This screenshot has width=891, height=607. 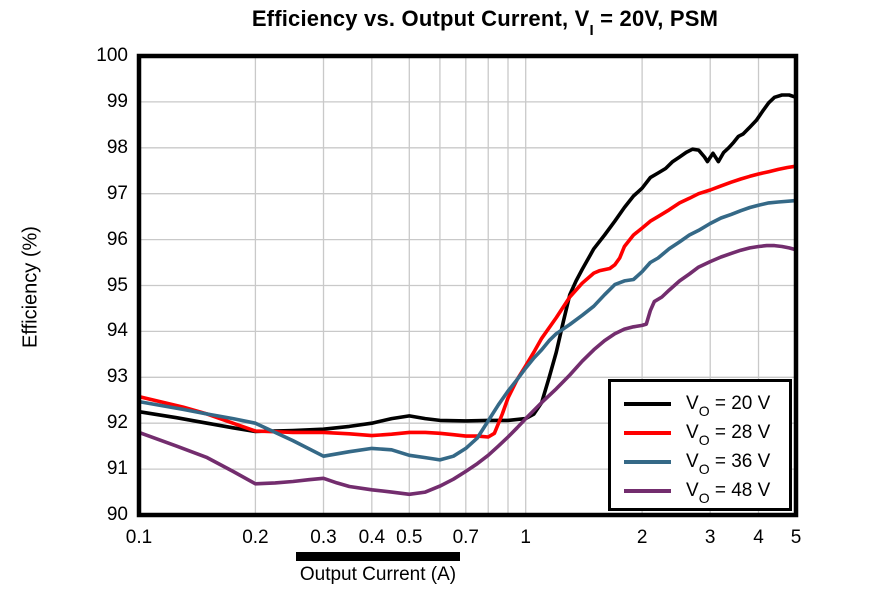 What do you see at coordinates (710, 537) in the screenshot?
I see `x-tick-label: 3` at bounding box center [710, 537].